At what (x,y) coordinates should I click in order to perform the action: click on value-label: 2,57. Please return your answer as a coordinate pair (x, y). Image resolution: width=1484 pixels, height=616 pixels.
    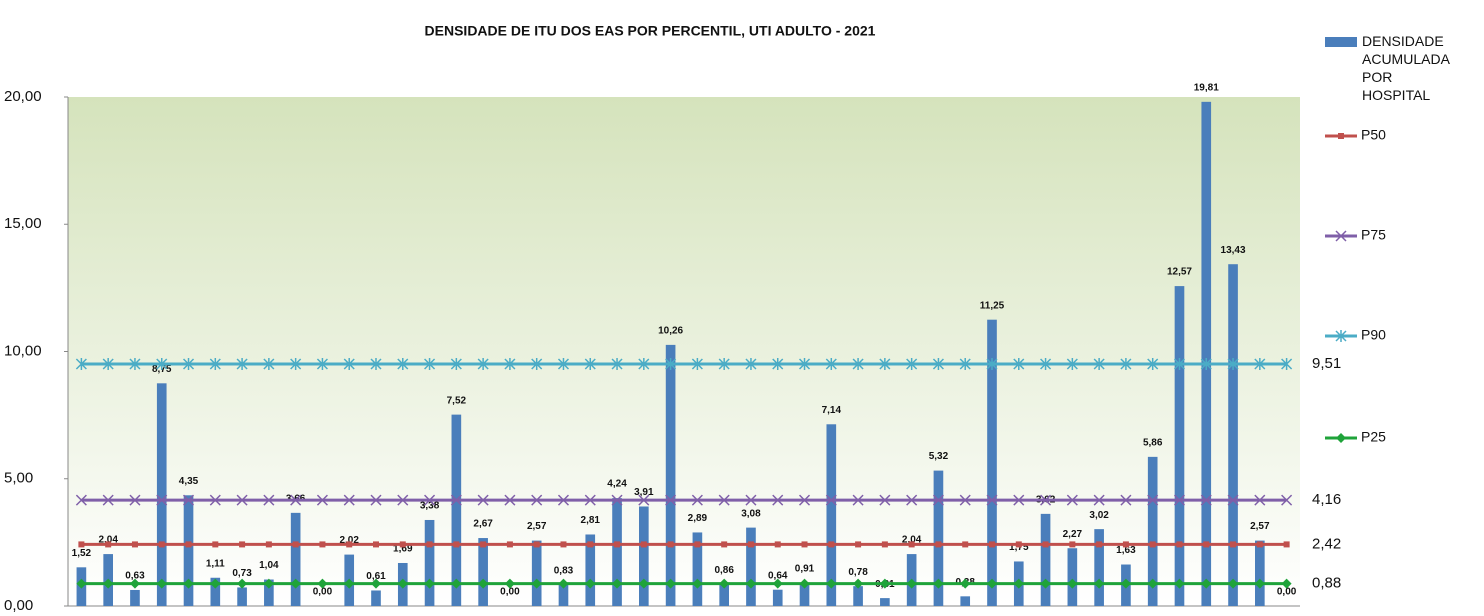
    Looking at the image, I should click on (537, 526).